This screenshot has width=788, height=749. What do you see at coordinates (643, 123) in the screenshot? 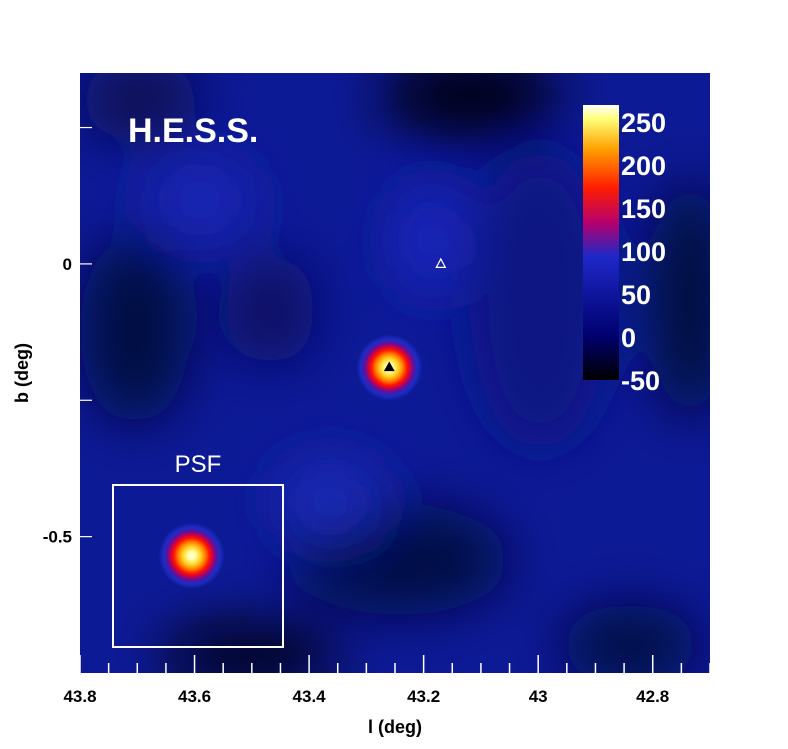
I see `colorbar-tick-label: 250` at bounding box center [643, 123].